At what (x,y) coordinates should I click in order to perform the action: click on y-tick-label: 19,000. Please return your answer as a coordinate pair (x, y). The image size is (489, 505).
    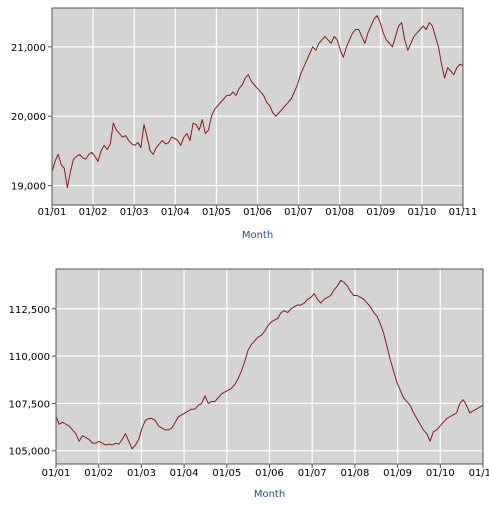
    Looking at the image, I should click on (28, 187).